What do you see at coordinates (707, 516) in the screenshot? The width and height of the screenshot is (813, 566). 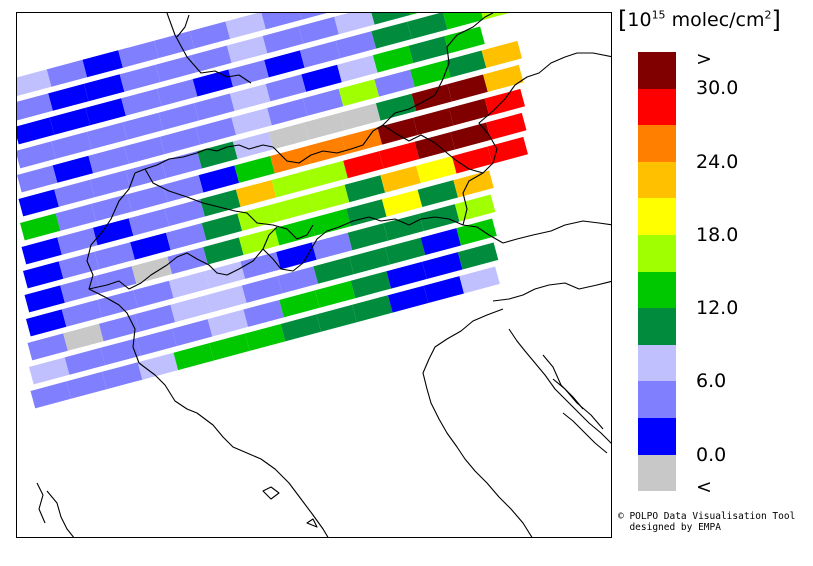 I see `credit-line-1: © POLPO Data Visualisation Tool` at bounding box center [707, 516].